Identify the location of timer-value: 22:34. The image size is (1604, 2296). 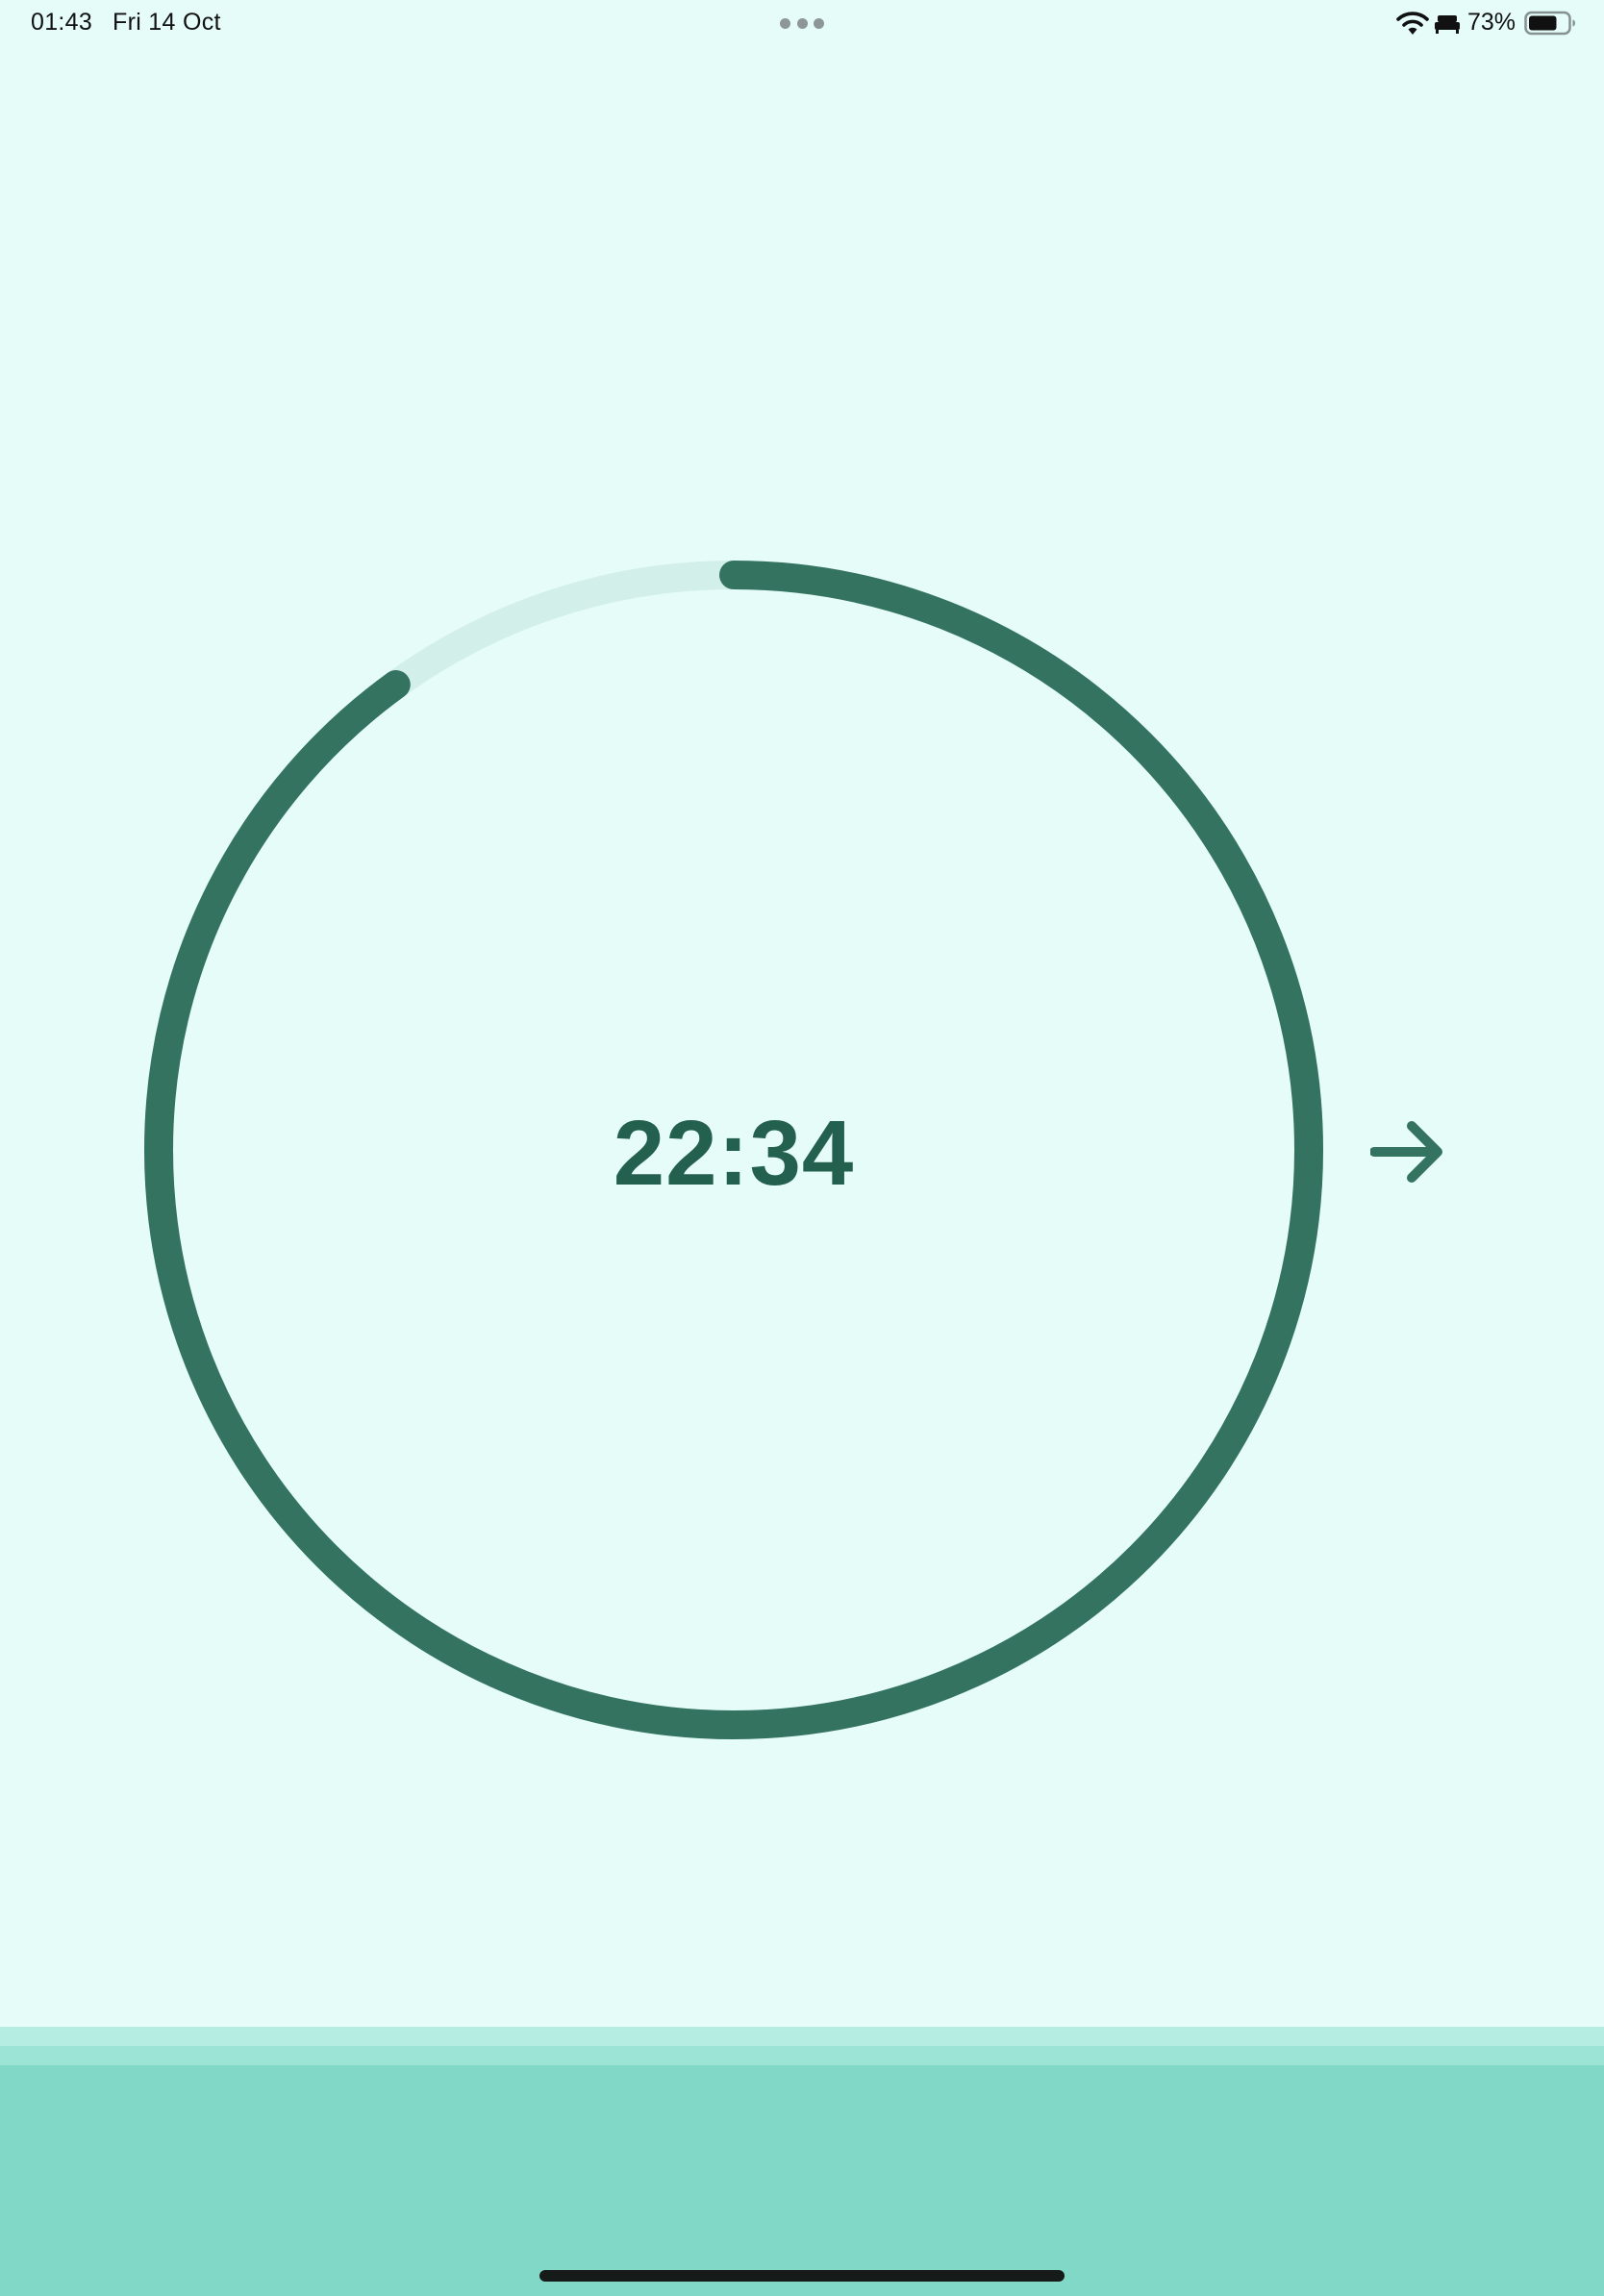
(734, 1153).